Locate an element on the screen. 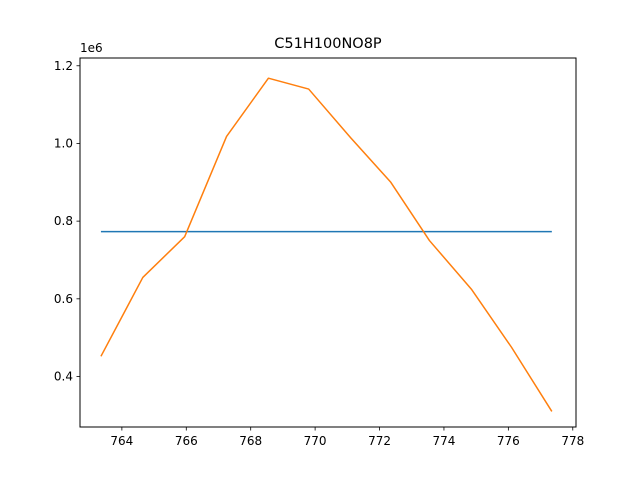  y-tick-label: 1.0 is located at coordinates (63, 143).